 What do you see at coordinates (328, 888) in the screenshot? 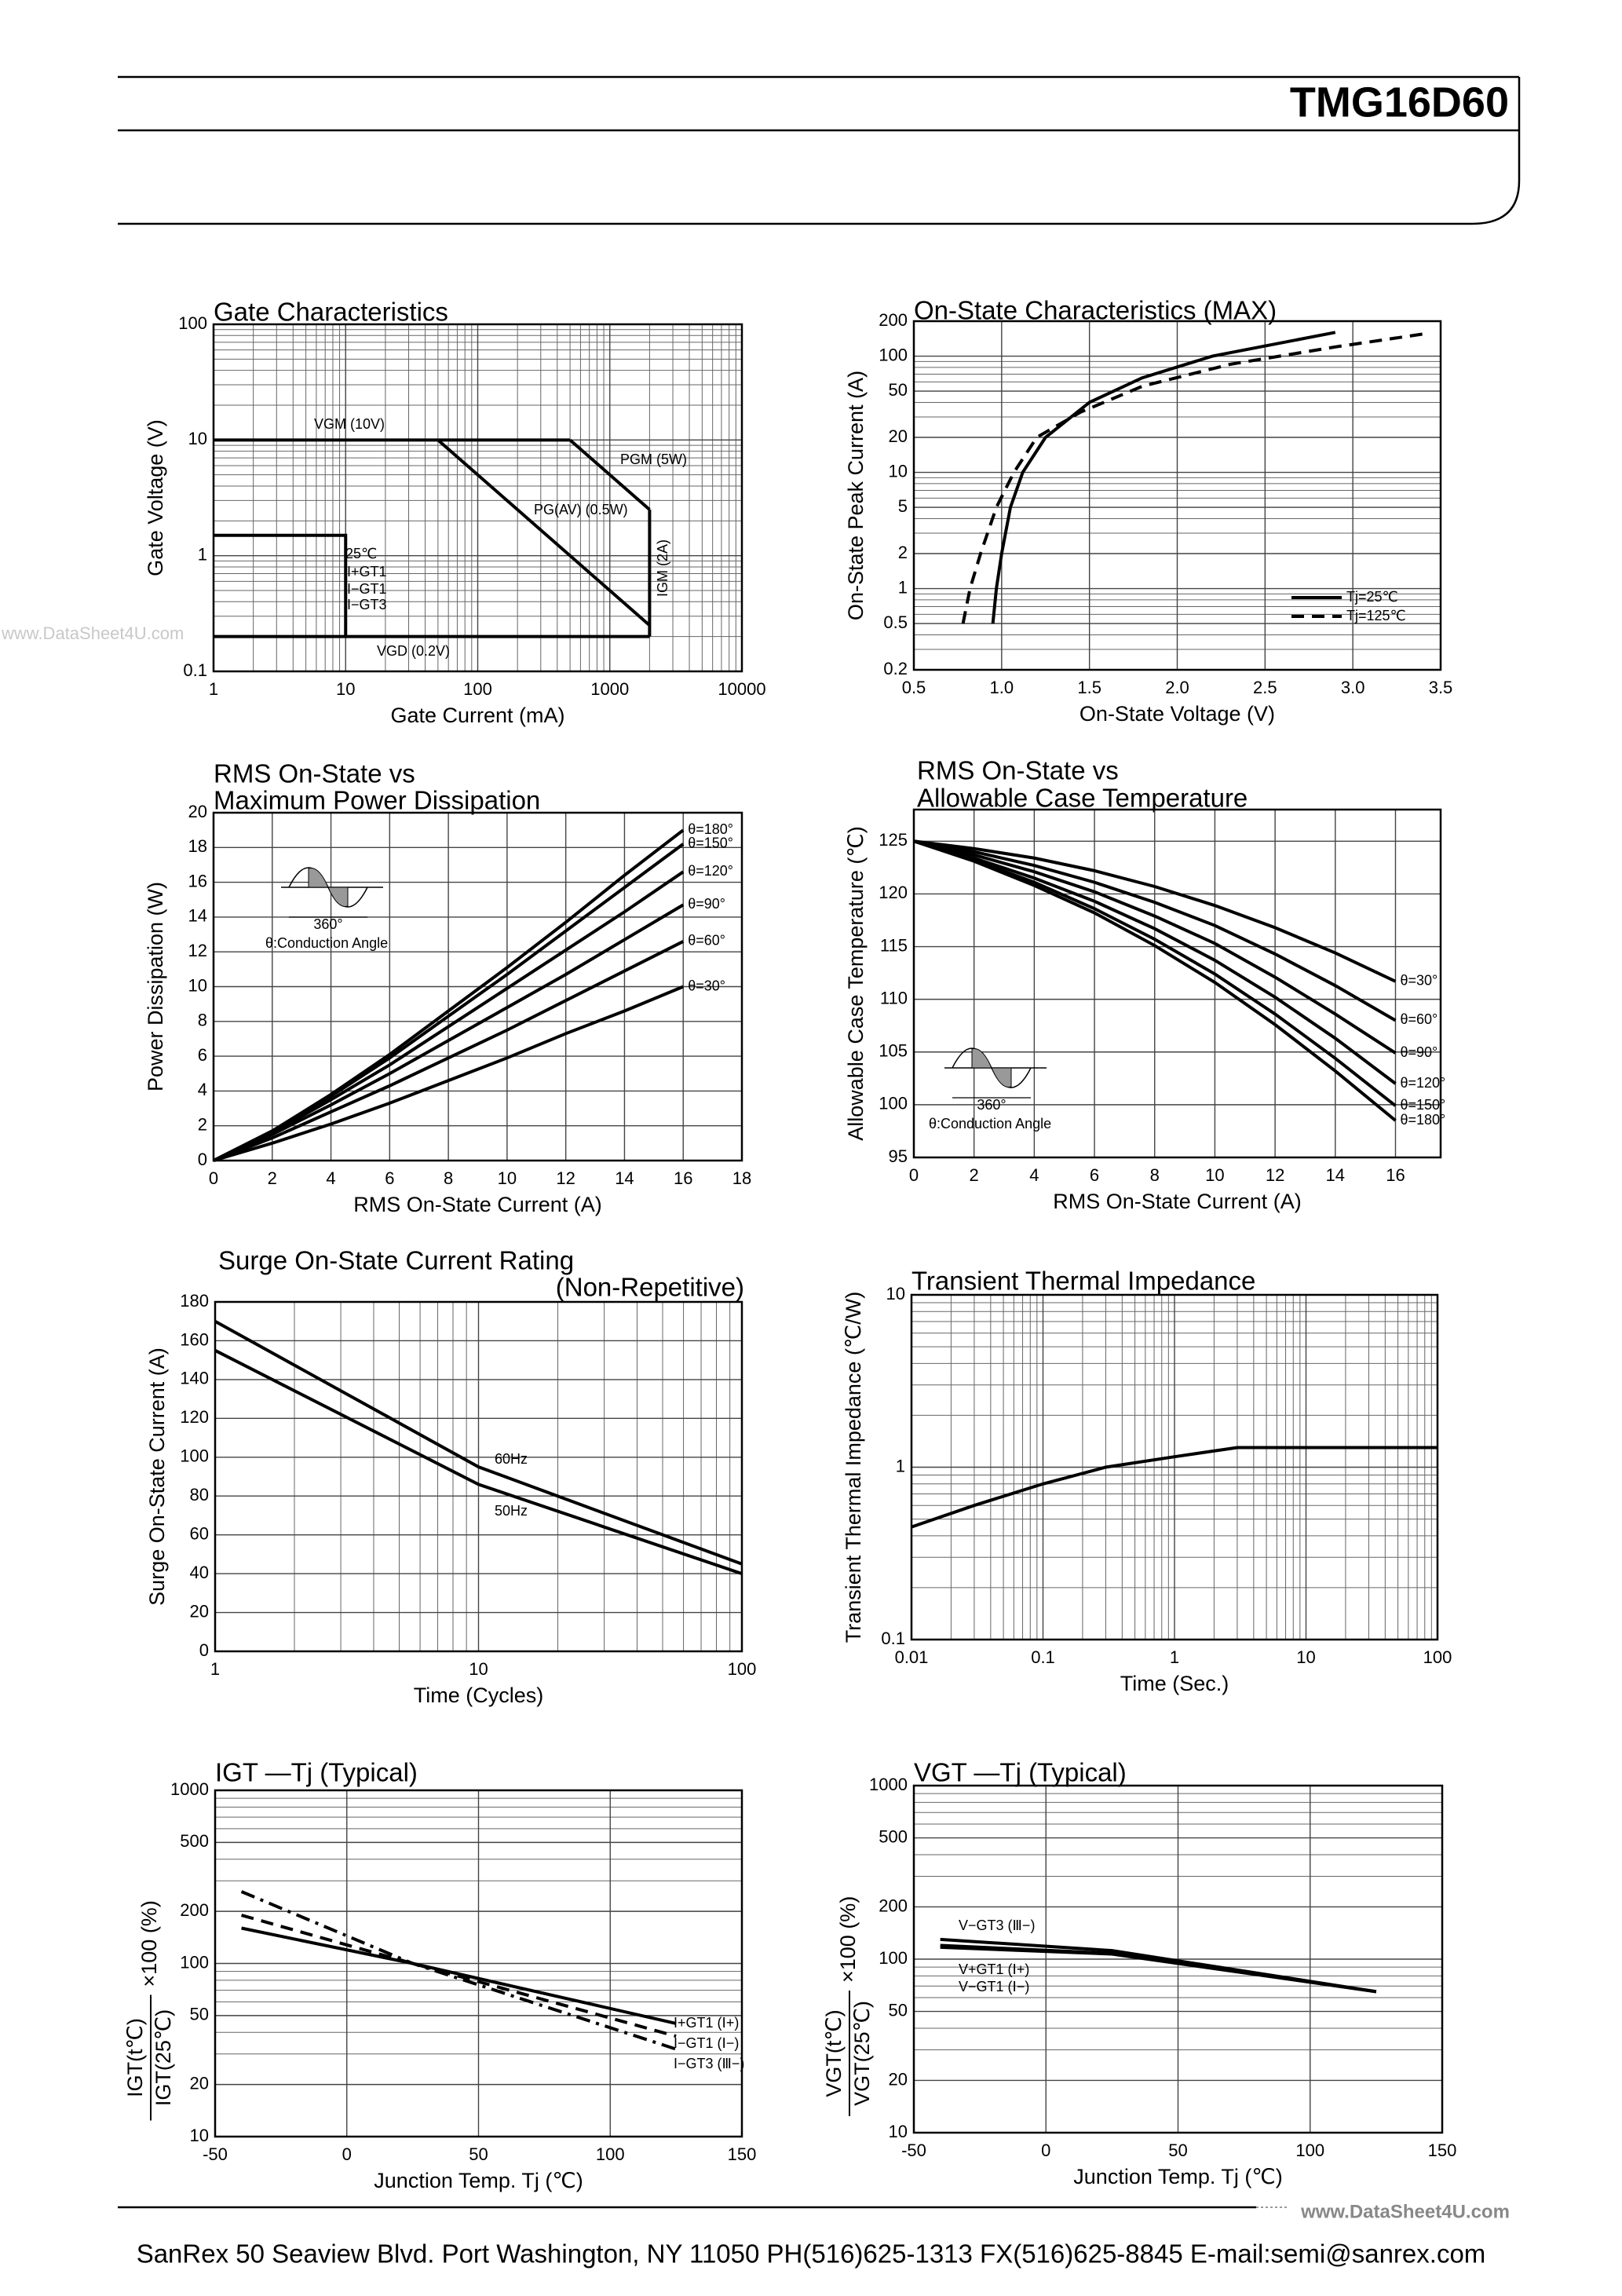
I see `inset-conduction` at bounding box center [328, 888].